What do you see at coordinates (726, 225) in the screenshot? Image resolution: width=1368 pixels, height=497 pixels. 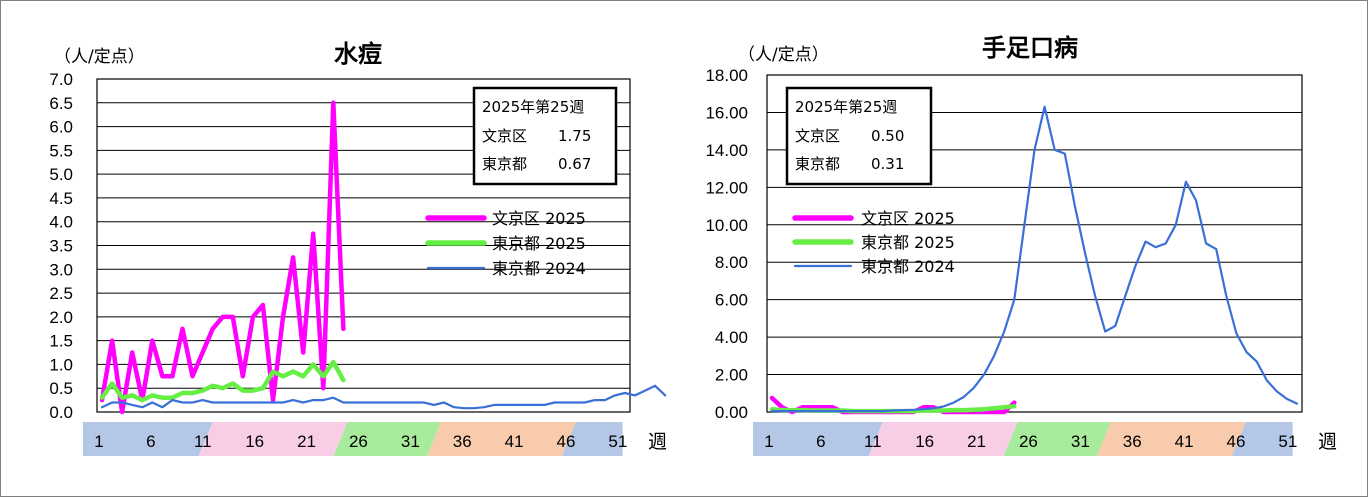 I see `y-tick-label: 10.00` at bounding box center [726, 225].